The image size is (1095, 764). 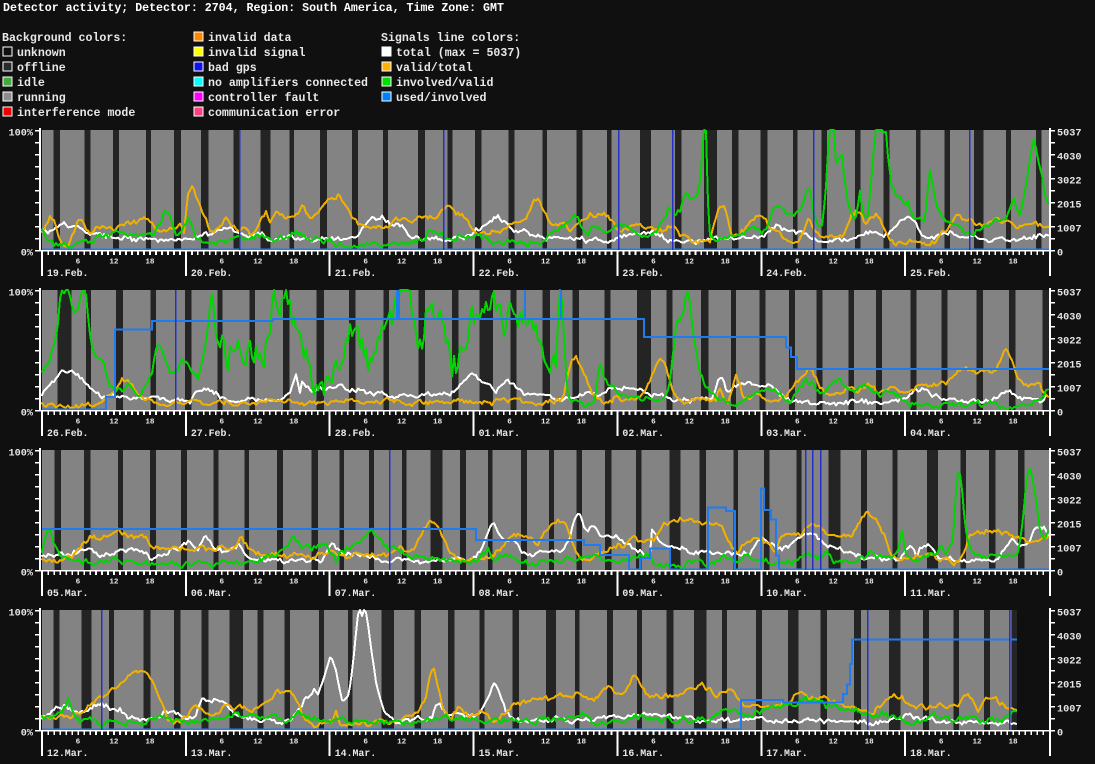 What do you see at coordinates (41, 98) in the screenshot?
I see `svg-text: running` at bounding box center [41, 98].